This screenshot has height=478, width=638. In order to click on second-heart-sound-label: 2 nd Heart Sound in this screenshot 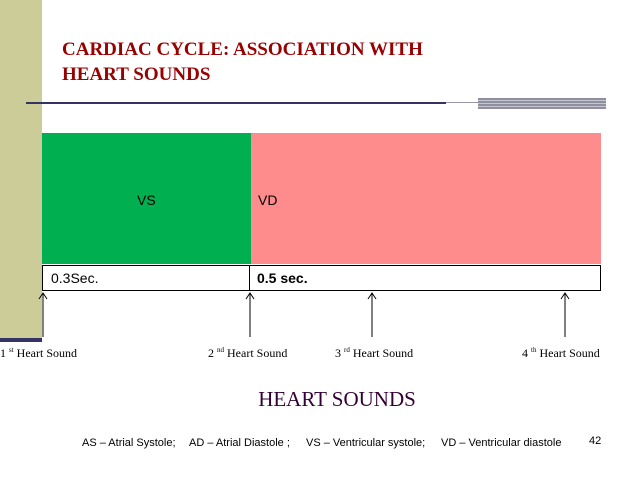, I will do `click(247, 353)`.